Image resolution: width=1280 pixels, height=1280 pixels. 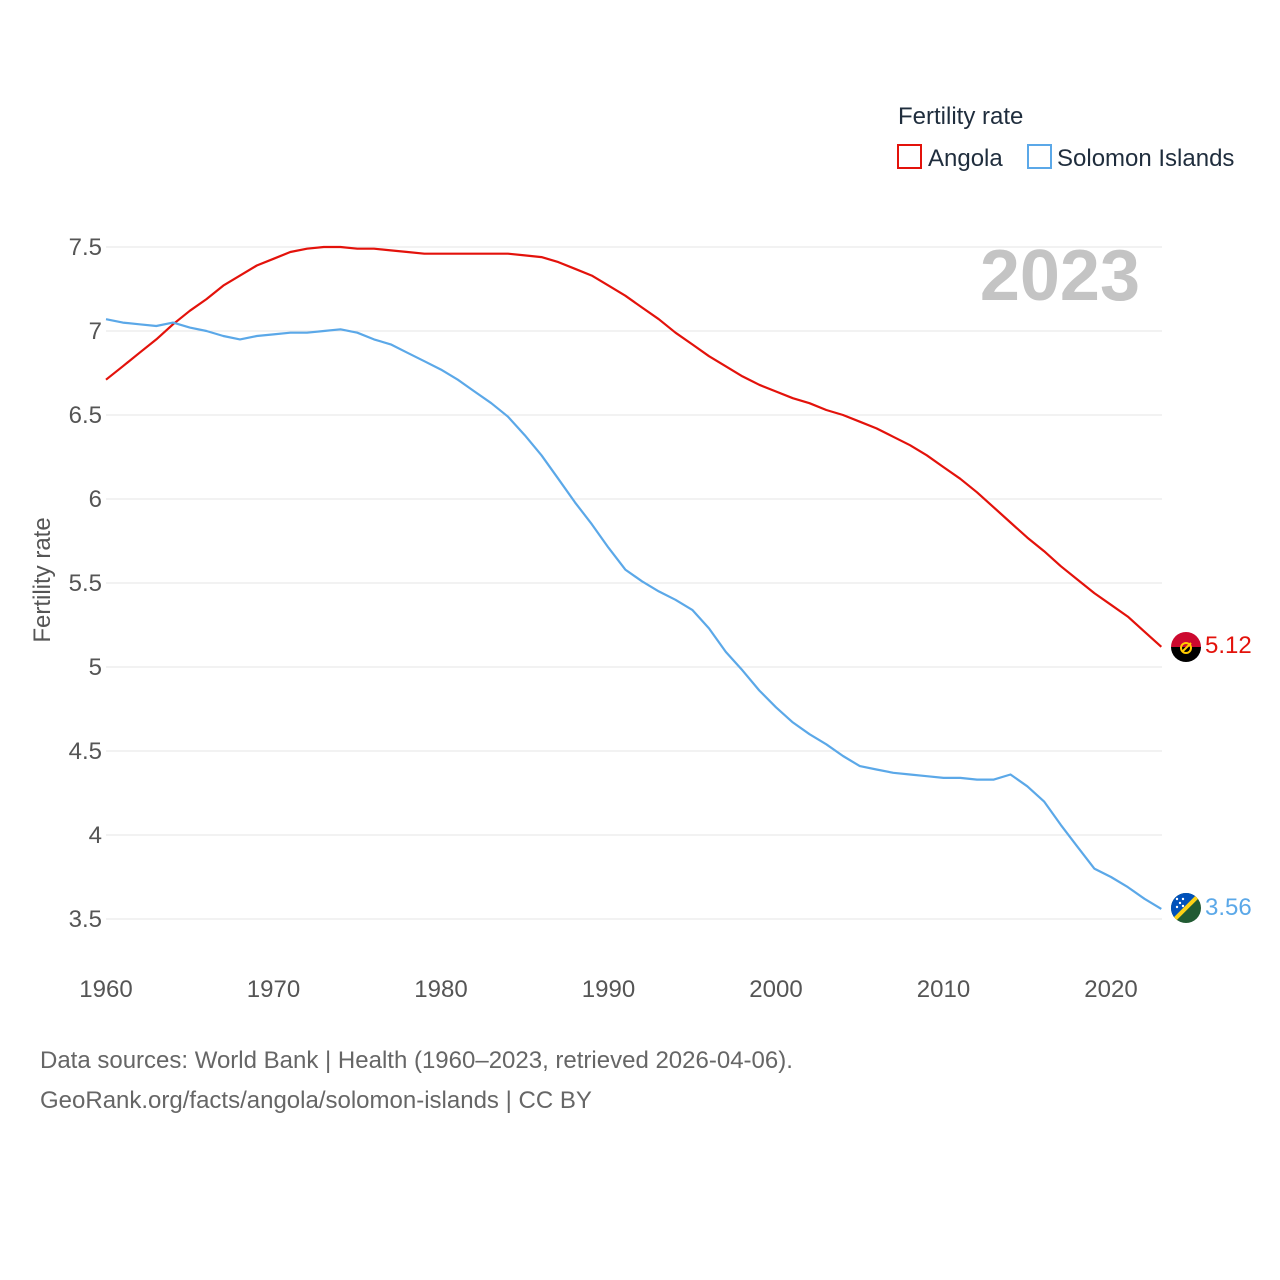 I want to click on legend-label-angola: Angola, so click(x=965, y=158).